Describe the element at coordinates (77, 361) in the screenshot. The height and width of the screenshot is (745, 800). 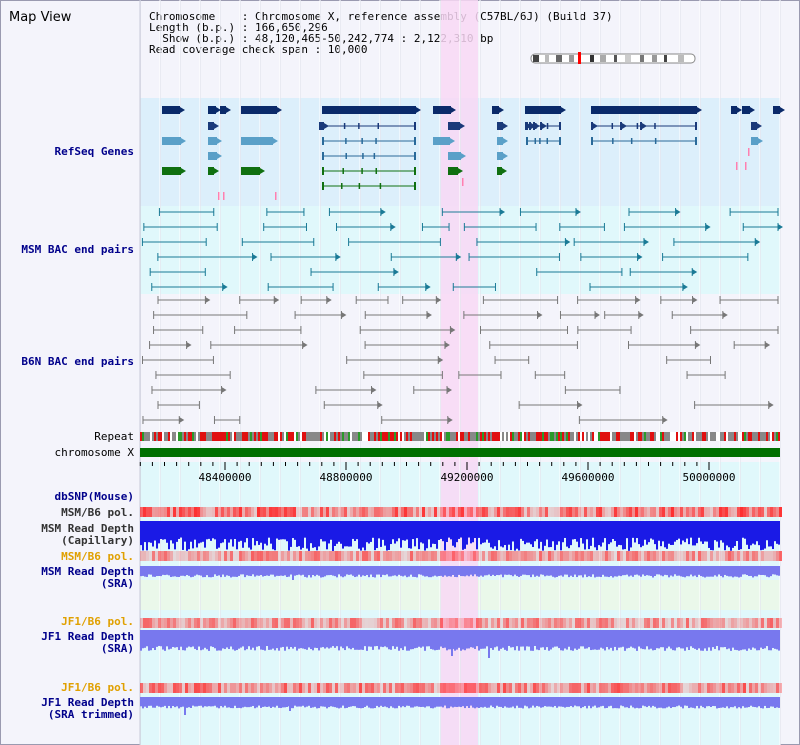
I see `track-label-b6n-bac: B6N BAC end pairs` at that location.